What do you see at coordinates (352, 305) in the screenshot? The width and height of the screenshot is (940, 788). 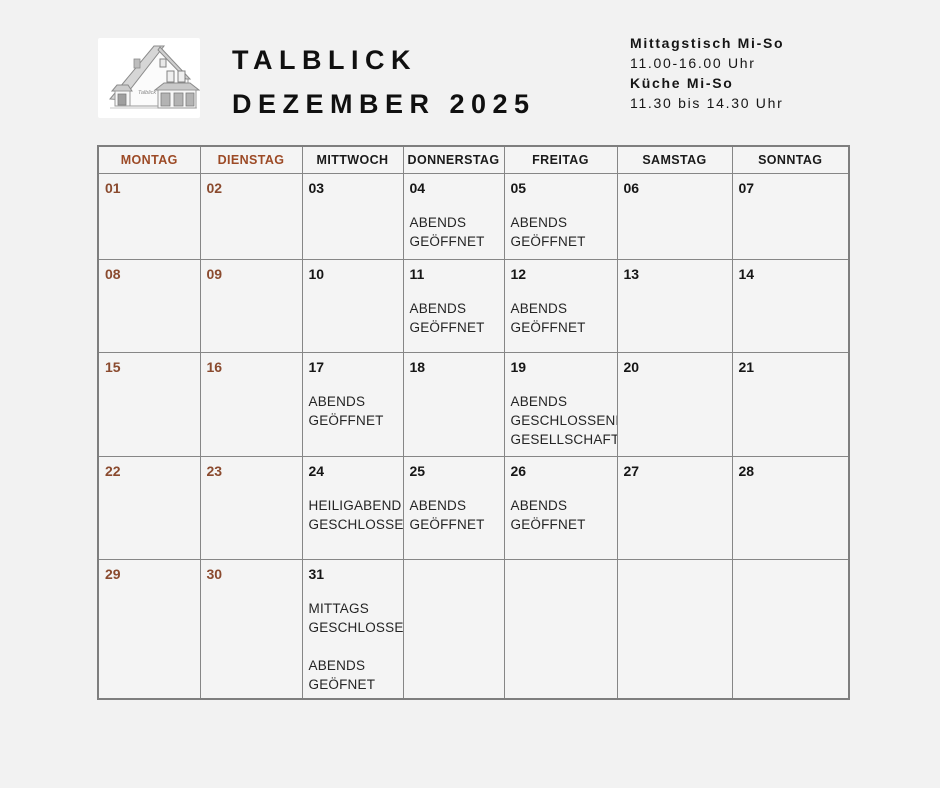 I see `day-cell: 10` at bounding box center [352, 305].